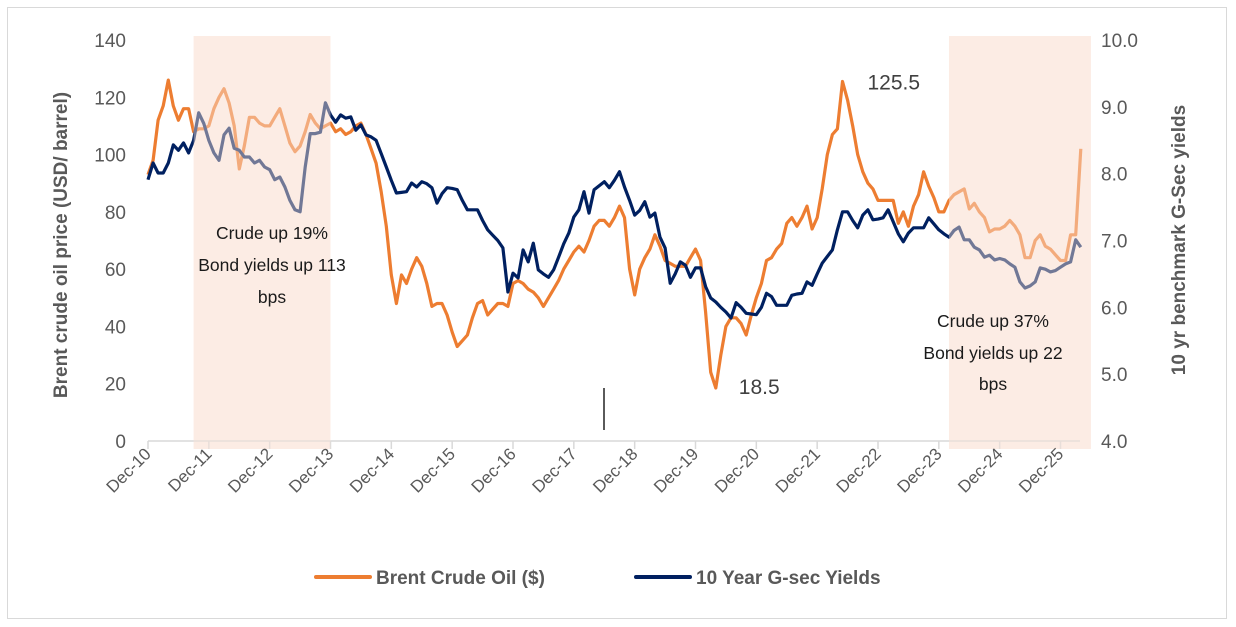 Image resolution: width=1236 pixels, height=627 pixels. Describe the element at coordinates (115, 327) in the screenshot. I see `y-left-tick-label: 40` at that location.